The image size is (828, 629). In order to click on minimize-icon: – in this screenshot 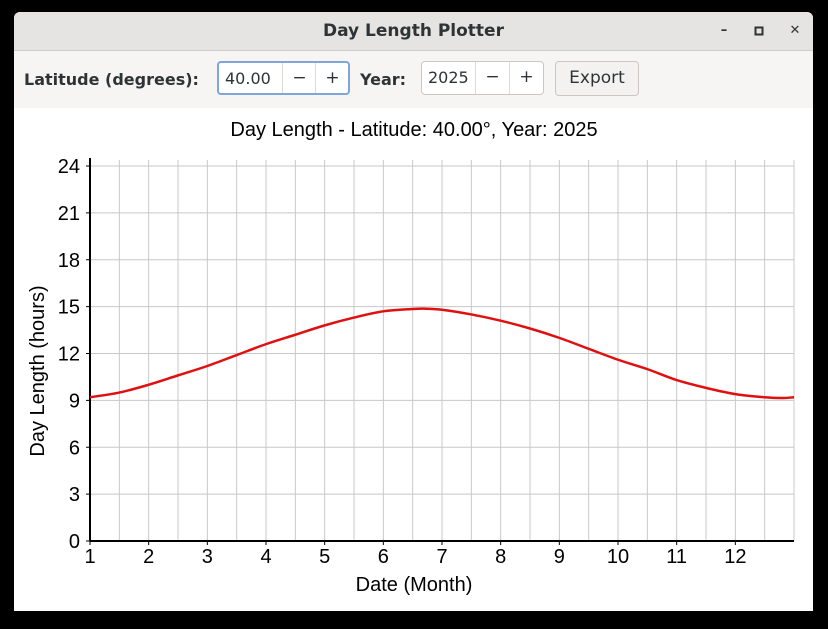, I will do `click(724, 30)`.